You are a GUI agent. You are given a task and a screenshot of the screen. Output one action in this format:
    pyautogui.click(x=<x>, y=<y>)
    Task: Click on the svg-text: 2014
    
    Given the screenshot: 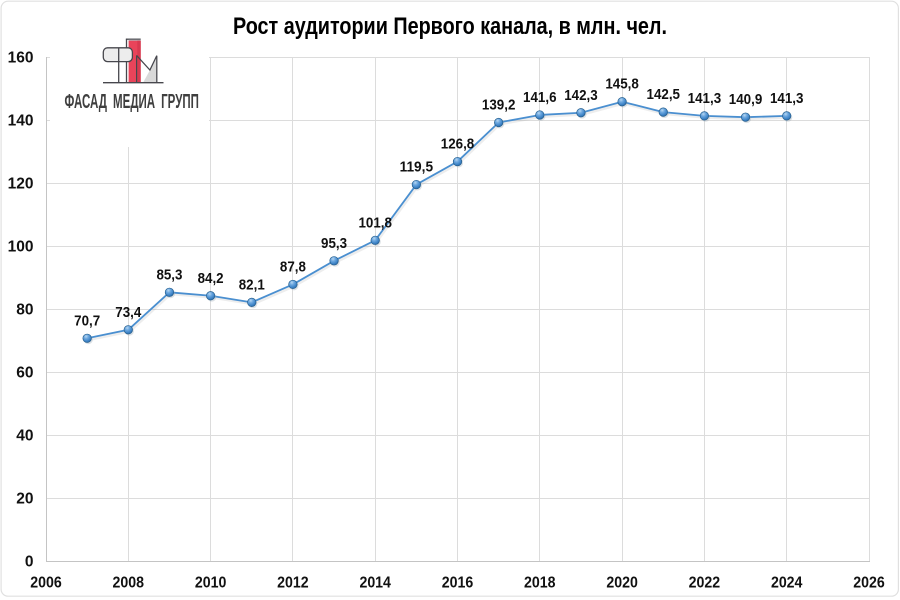 What is the action you would take?
    pyautogui.click(x=375, y=583)
    